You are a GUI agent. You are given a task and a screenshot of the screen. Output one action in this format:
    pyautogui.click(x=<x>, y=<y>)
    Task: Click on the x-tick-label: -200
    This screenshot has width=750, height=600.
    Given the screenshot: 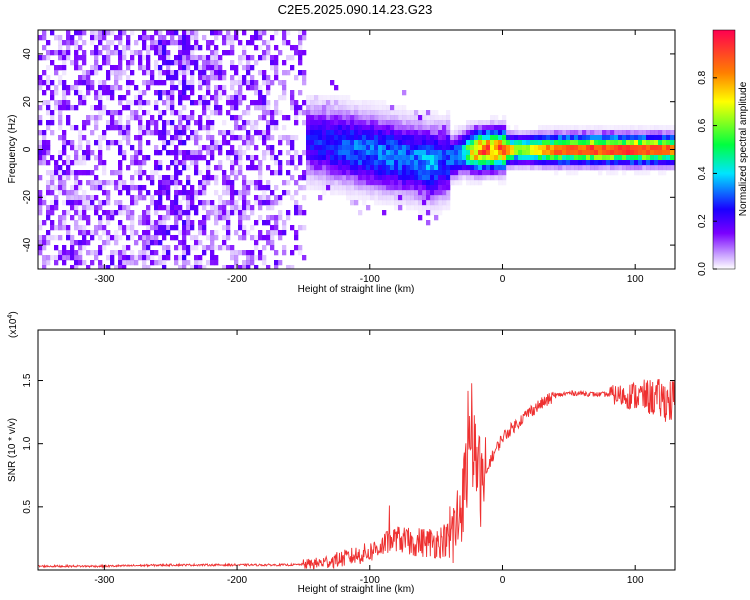 What is the action you would take?
    pyautogui.click(x=237, y=580)
    